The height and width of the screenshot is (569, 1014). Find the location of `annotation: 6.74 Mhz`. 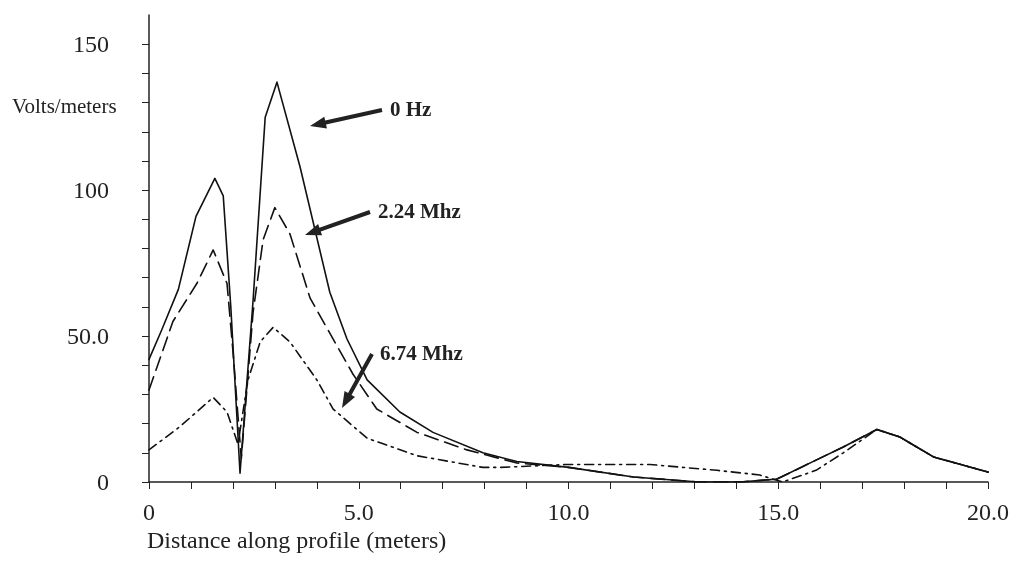

annotation: 6.74 Mhz is located at coordinates (421, 353).